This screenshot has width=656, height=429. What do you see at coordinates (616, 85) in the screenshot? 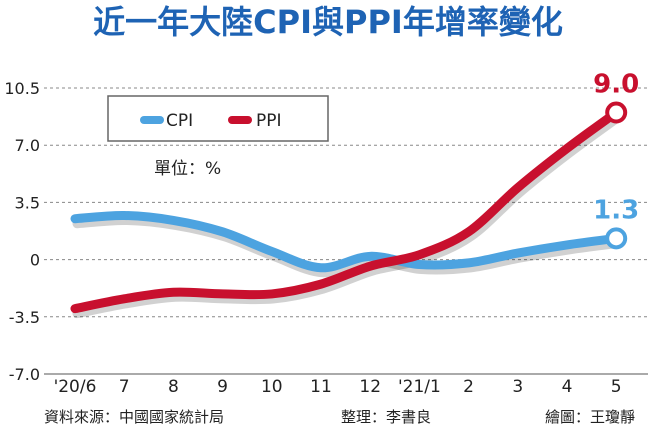
I see `end-label-ppi: 9.0` at bounding box center [616, 85].